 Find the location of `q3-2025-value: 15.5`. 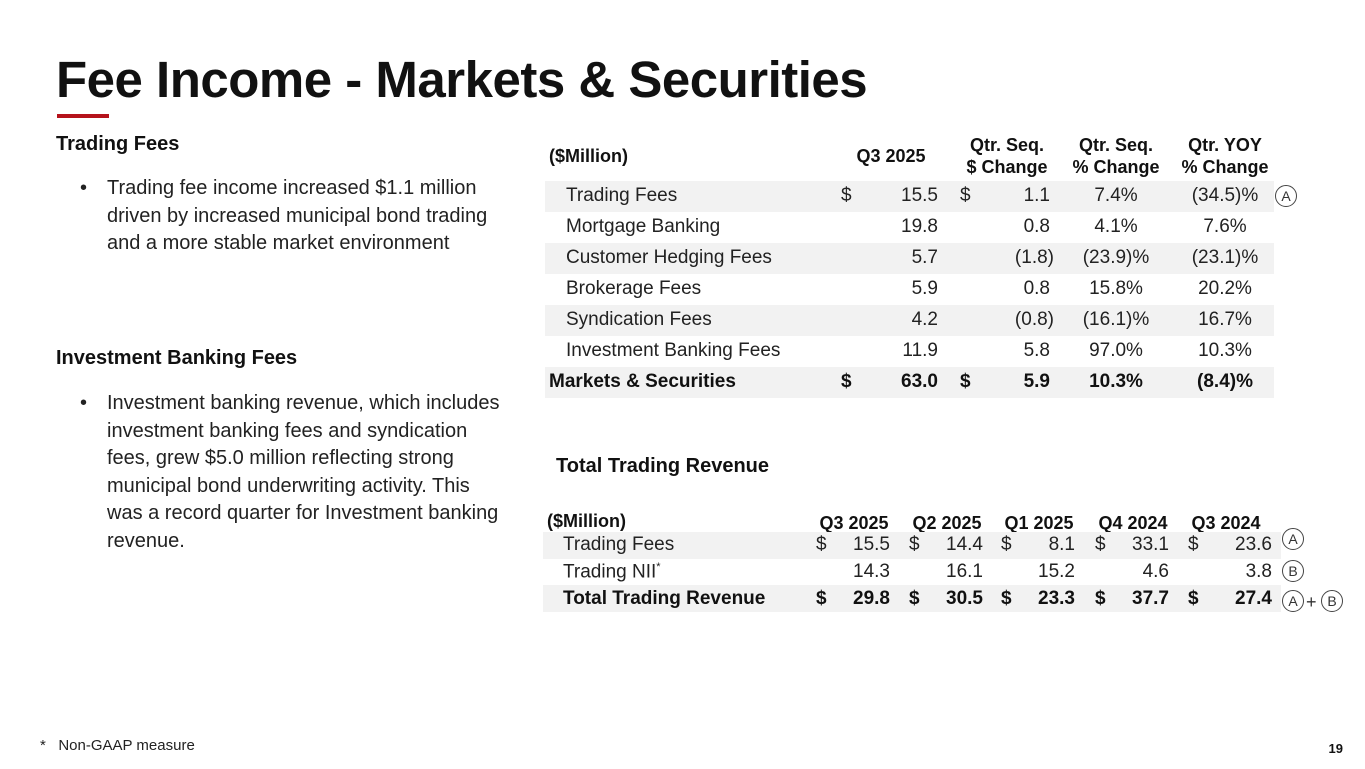

q3-2025-value: 15.5 is located at coordinates (871, 544).